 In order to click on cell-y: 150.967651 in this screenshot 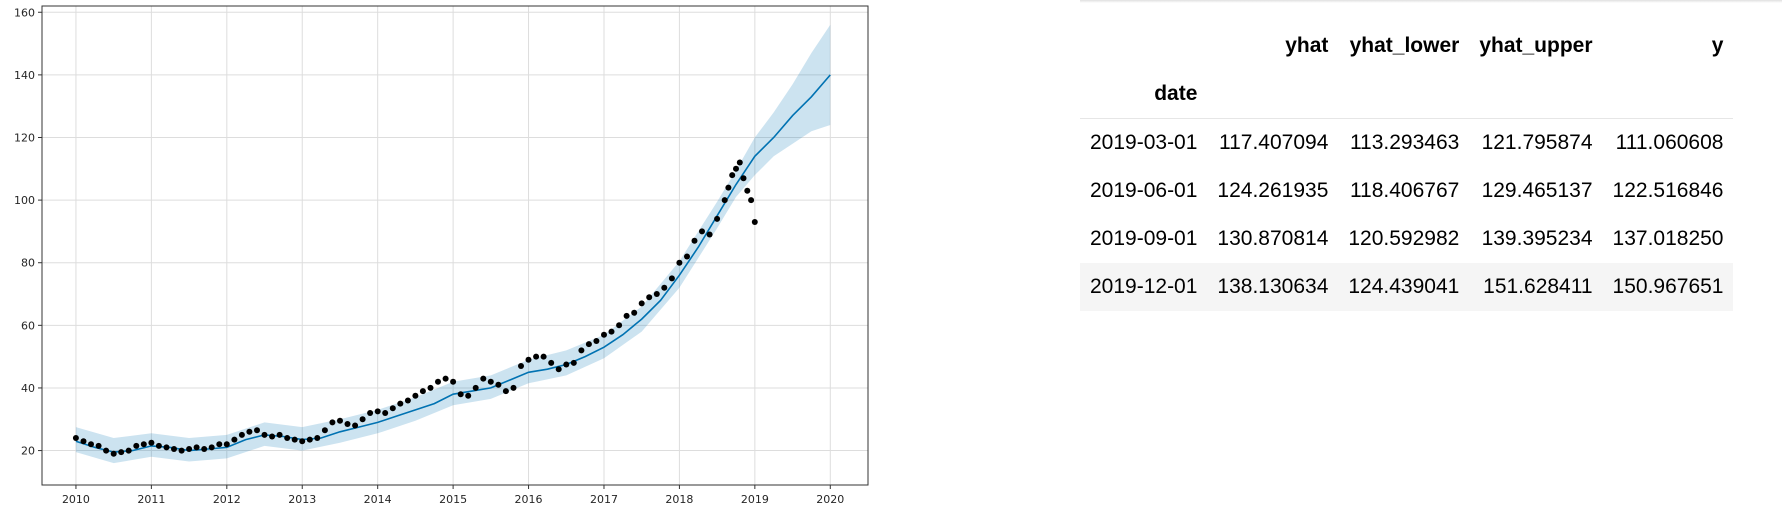, I will do `click(1668, 287)`.